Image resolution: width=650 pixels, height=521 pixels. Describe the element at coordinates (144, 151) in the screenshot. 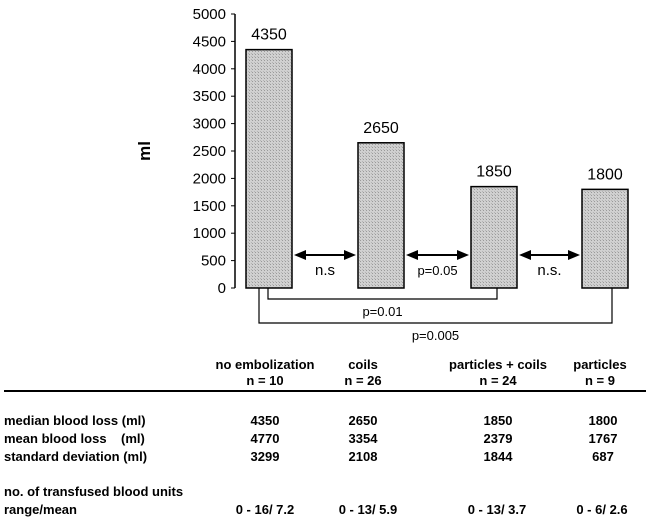

I see `y-axis-label: ml` at that location.